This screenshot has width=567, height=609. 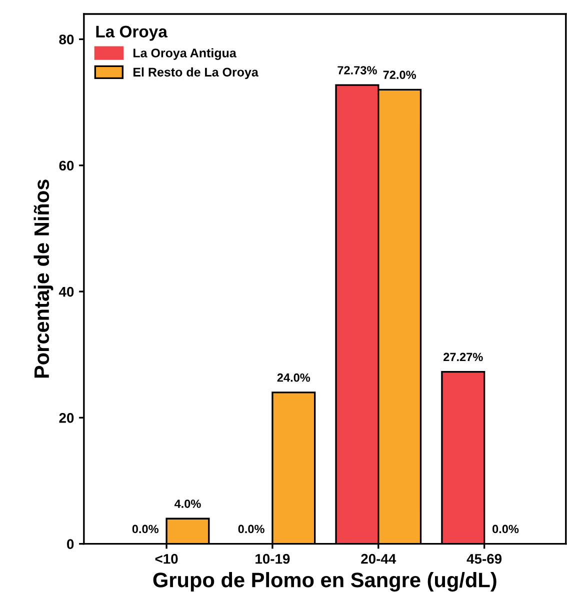 What do you see at coordinates (484, 559) in the screenshot?
I see `x-tick-label: 45-69` at bounding box center [484, 559].